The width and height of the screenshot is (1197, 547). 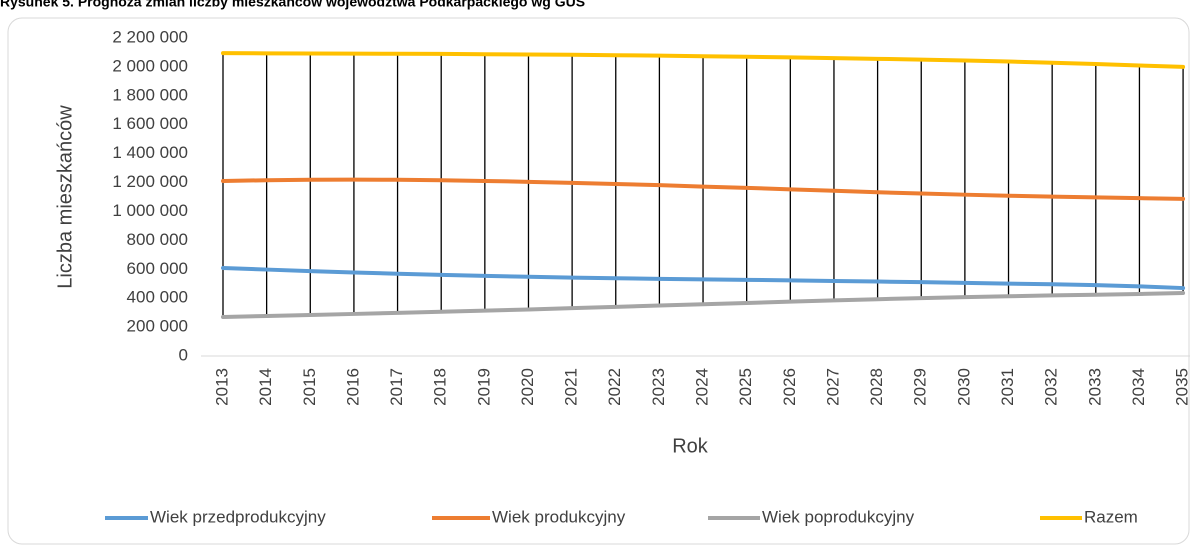 What do you see at coordinates (150, 65) in the screenshot?
I see `y-tick-label: 2 000 000` at bounding box center [150, 65].